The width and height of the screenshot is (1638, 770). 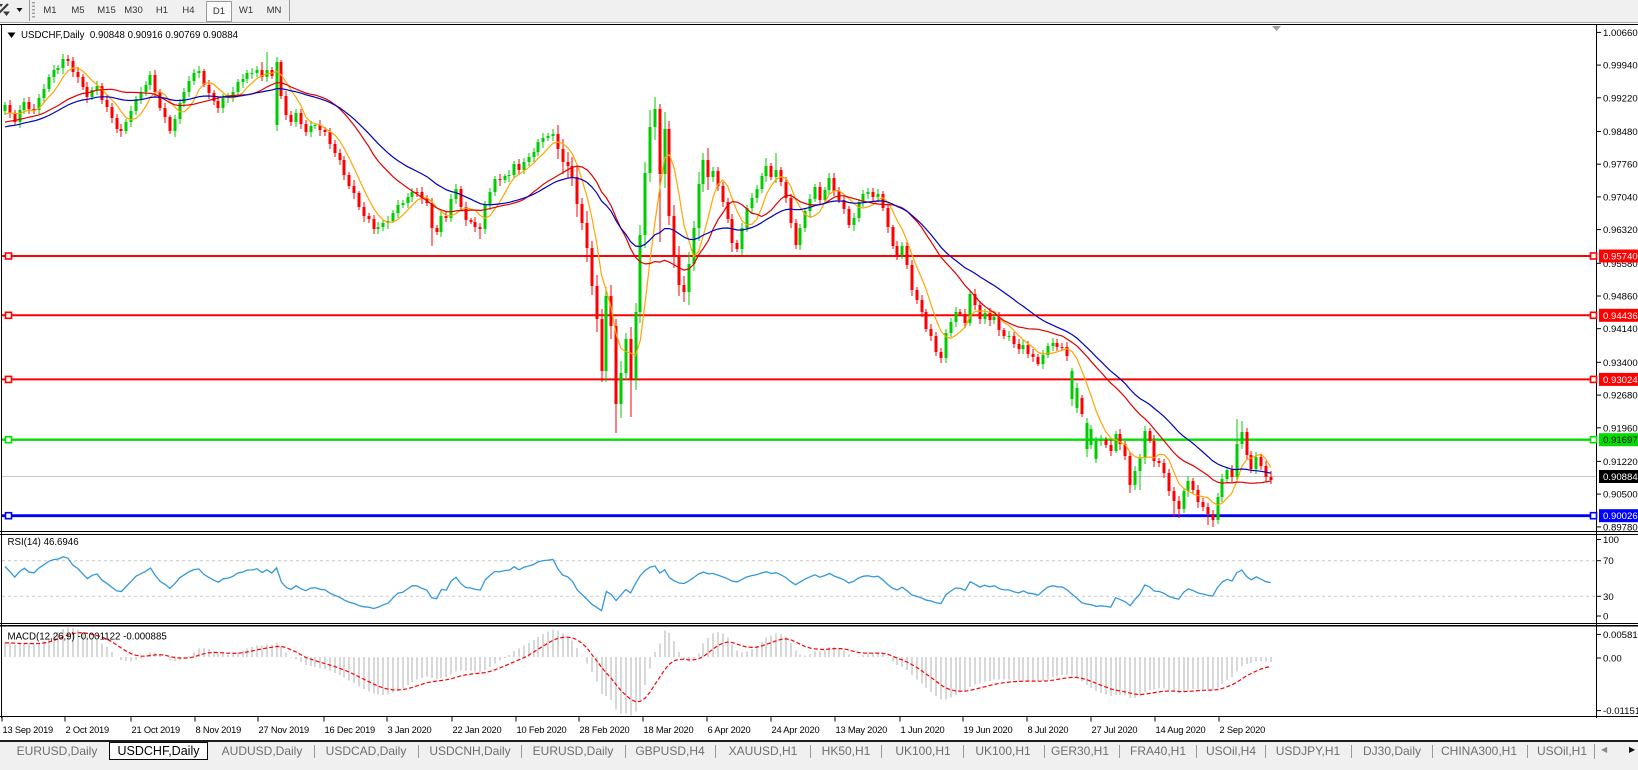 What do you see at coordinates (1620, 297) in the screenshot?
I see `svg-text: 0.94860` at bounding box center [1620, 297].